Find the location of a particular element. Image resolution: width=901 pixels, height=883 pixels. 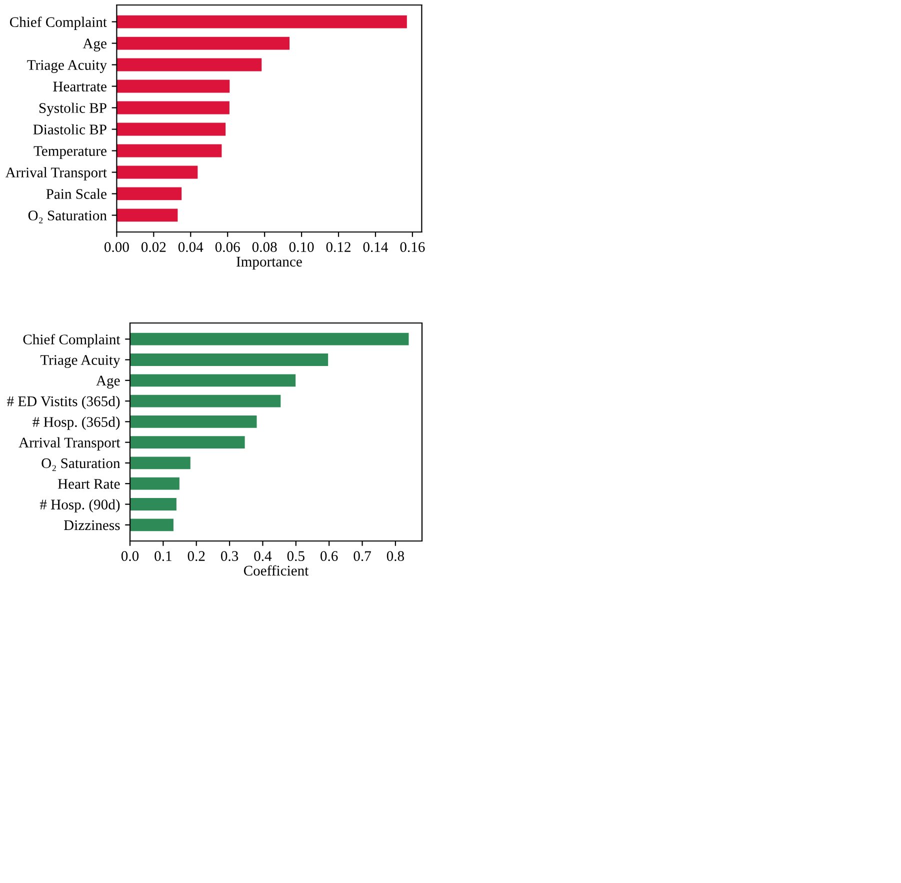

x-tick-label: 0.6 is located at coordinates (329, 556).